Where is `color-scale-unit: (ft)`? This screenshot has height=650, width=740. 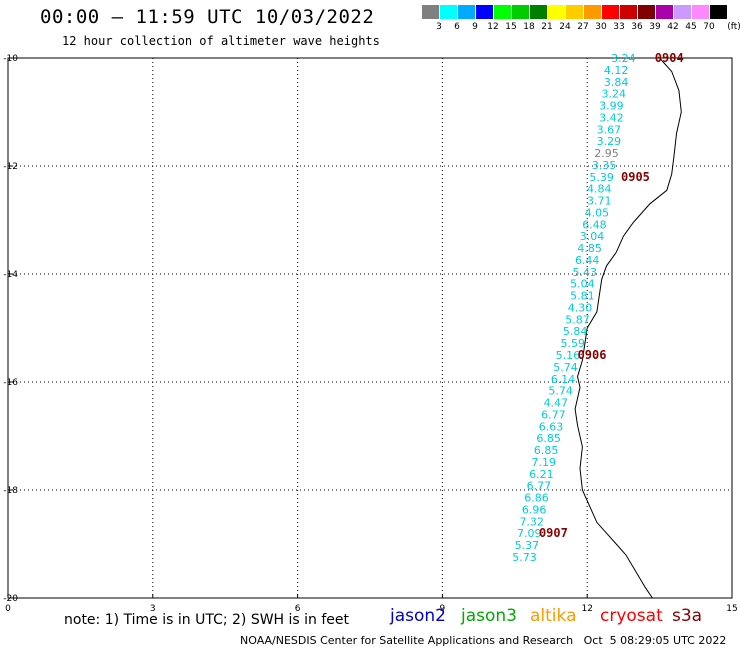
color-scale-unit: (ft) is located at coordinates (733, 27).